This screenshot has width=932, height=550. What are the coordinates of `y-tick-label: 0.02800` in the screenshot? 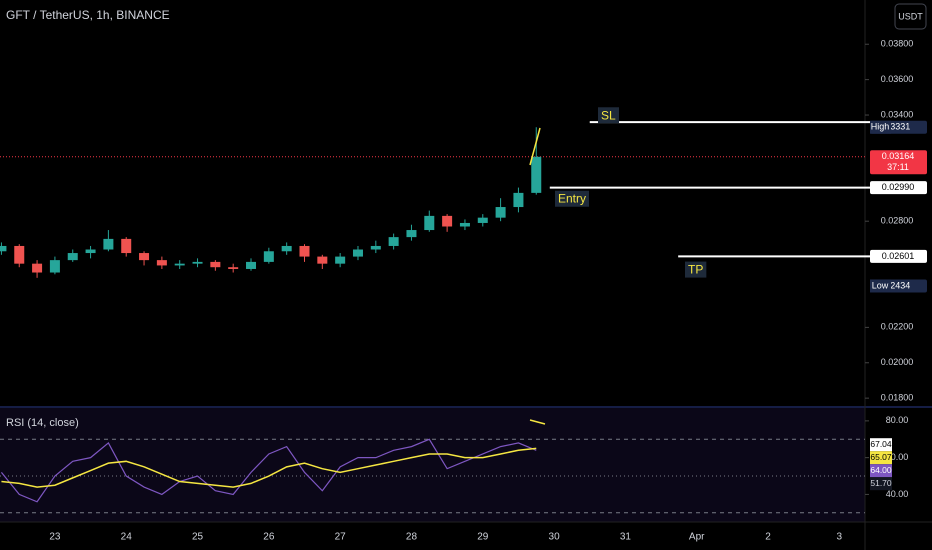 It's located at (897, 221).